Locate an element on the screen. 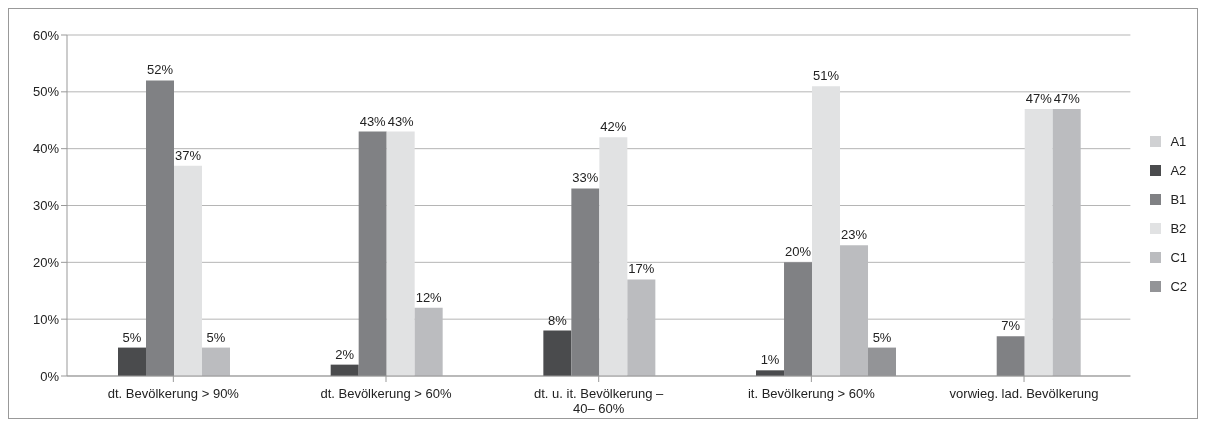  data-label: 51% is located at coordinates (826, 76).